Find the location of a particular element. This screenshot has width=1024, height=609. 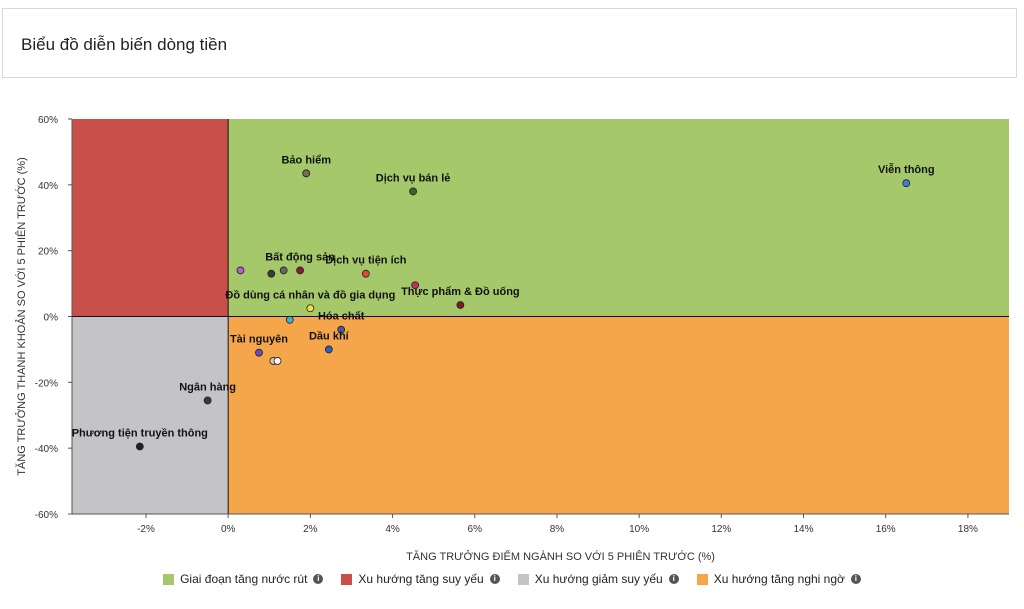

chart-title-card: Biểu đồ diễn biến dòng tiền is located at coordinates (509, 43).